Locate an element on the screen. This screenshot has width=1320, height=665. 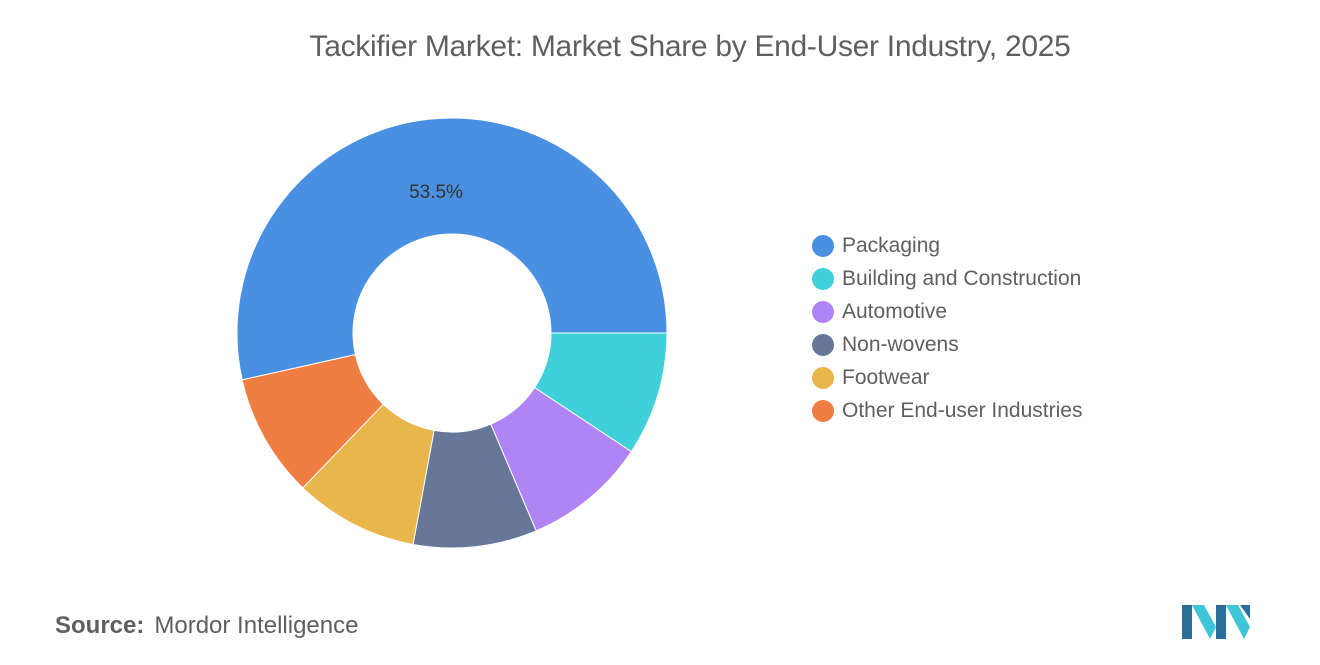
legend-label: Automotive is located at coordinates (895, 311).